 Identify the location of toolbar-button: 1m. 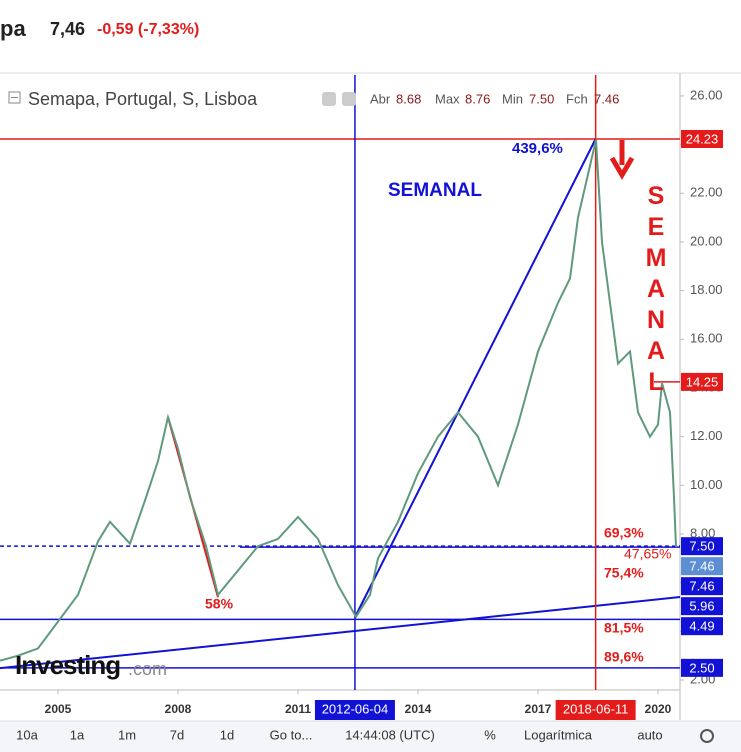
(127, 734).